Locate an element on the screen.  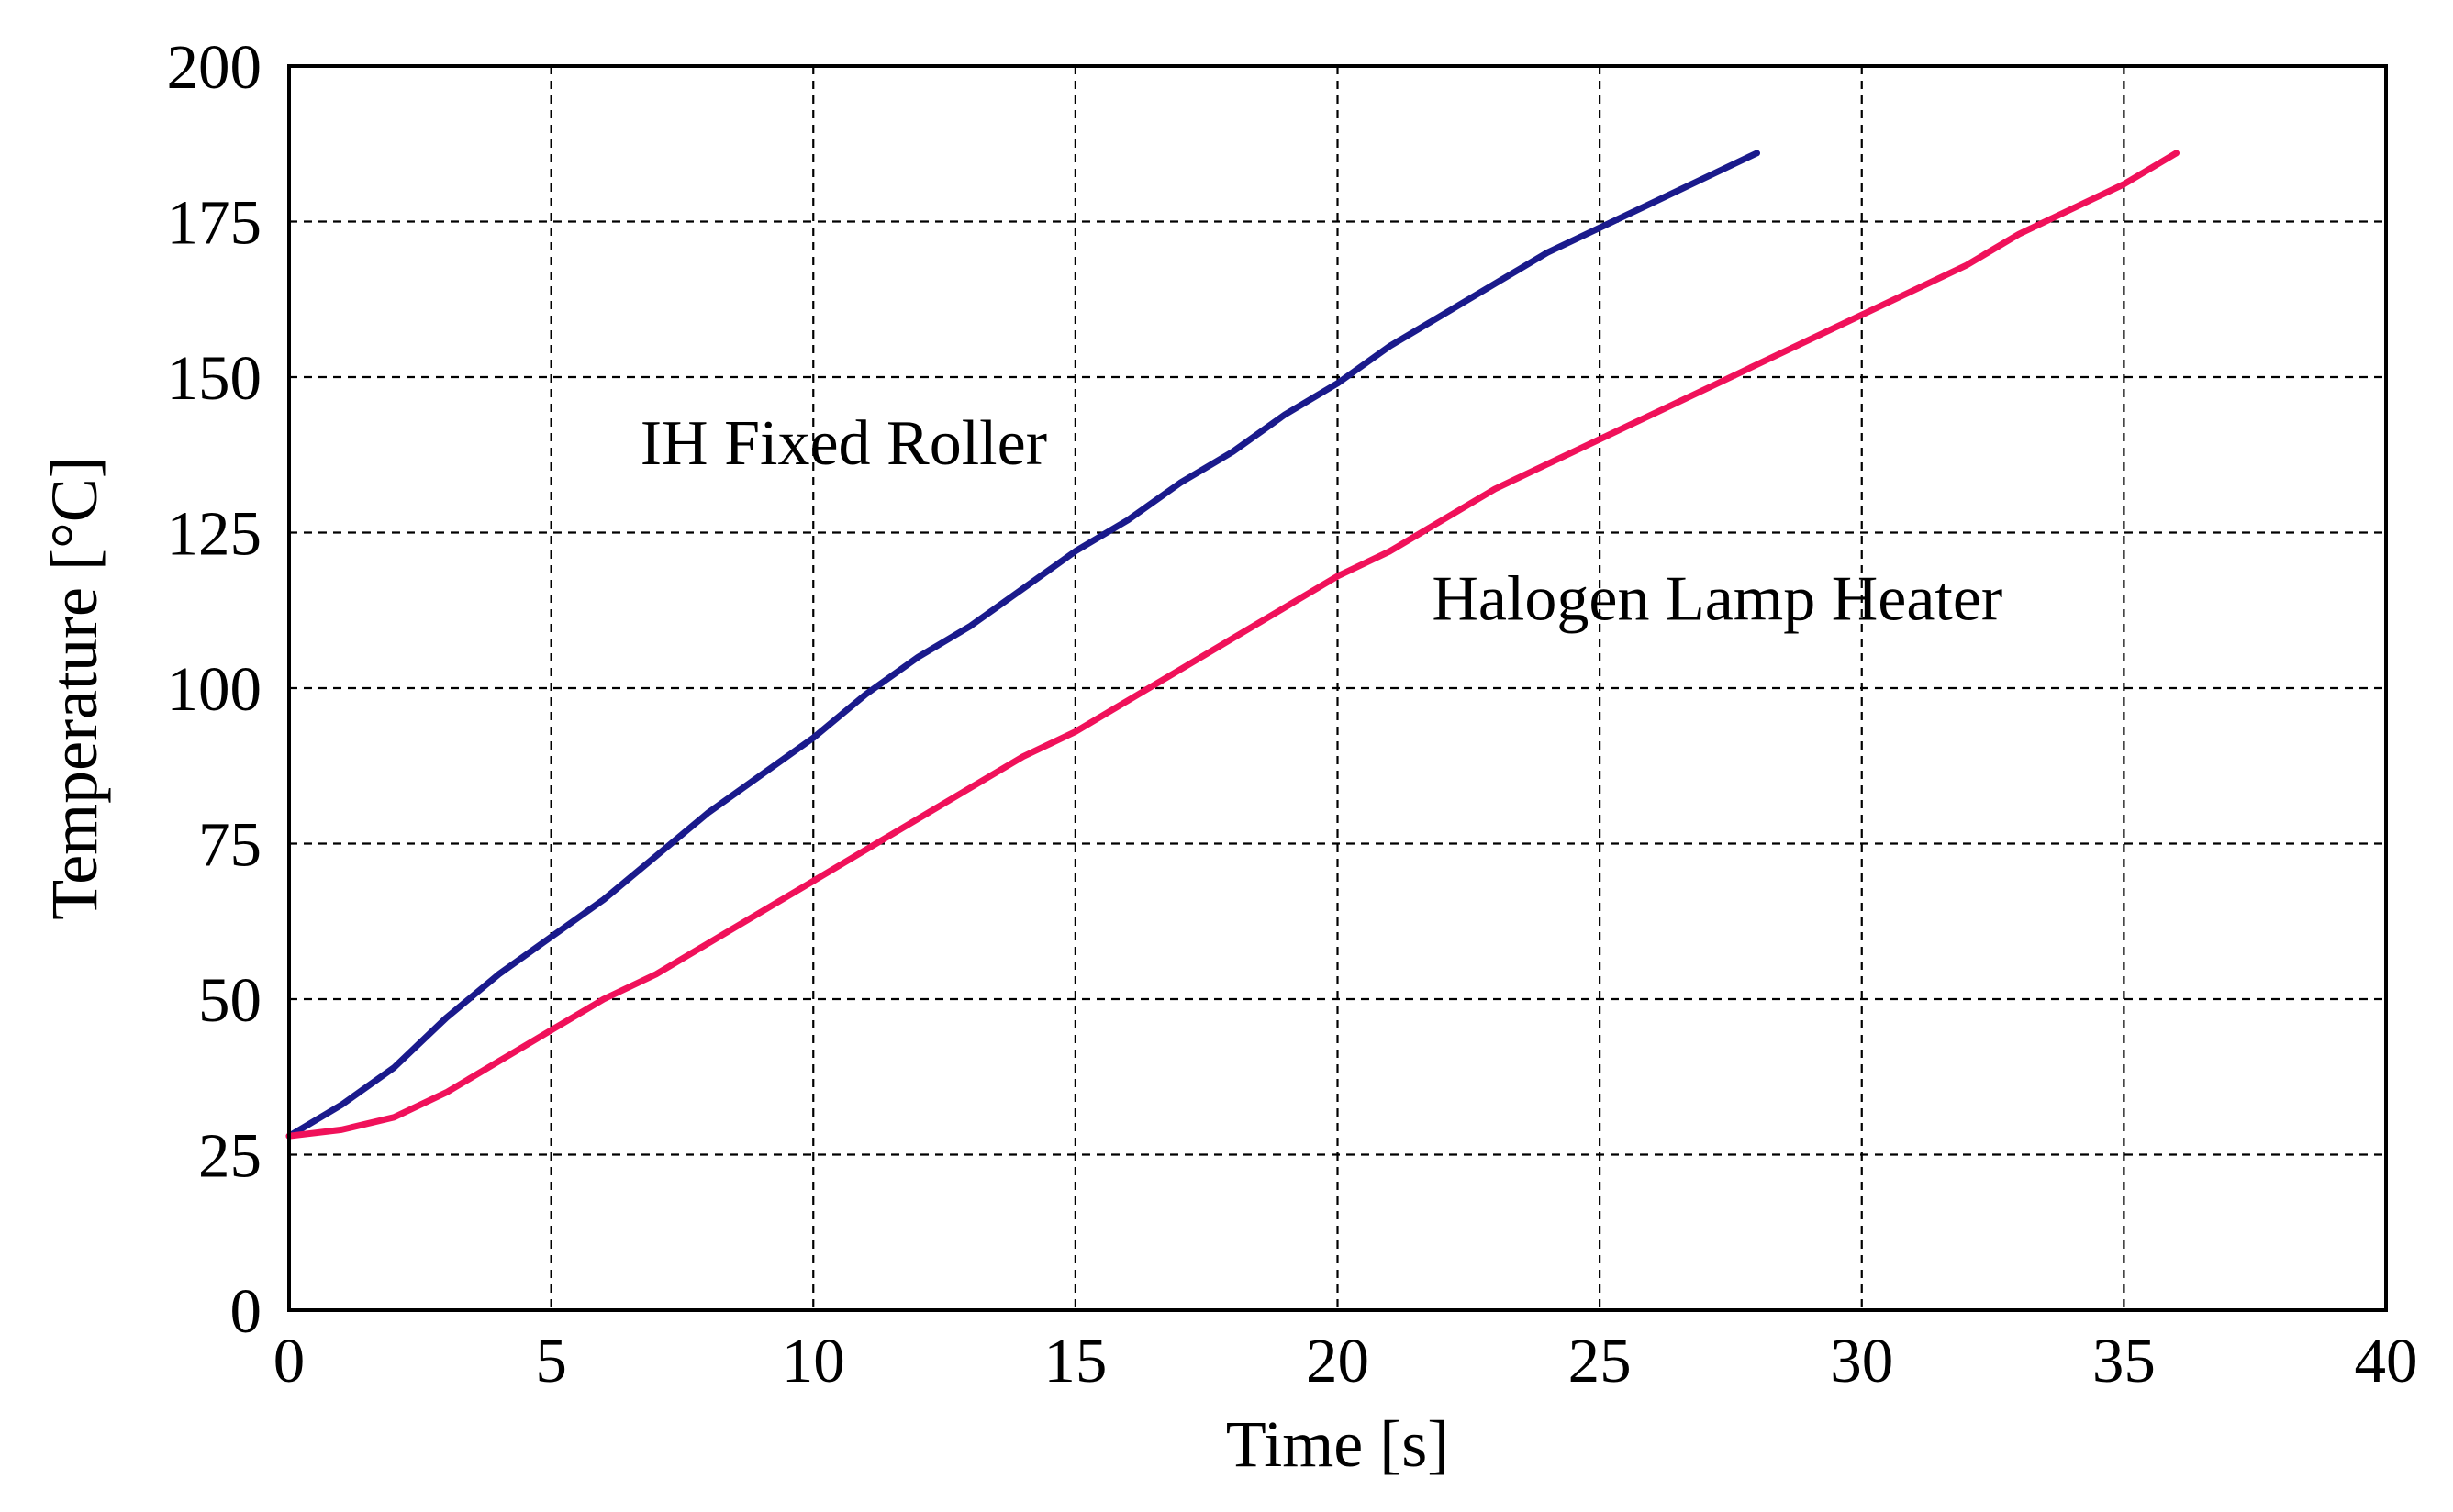
x-tick-label: 40 is located at coordinates (2387, 1360).